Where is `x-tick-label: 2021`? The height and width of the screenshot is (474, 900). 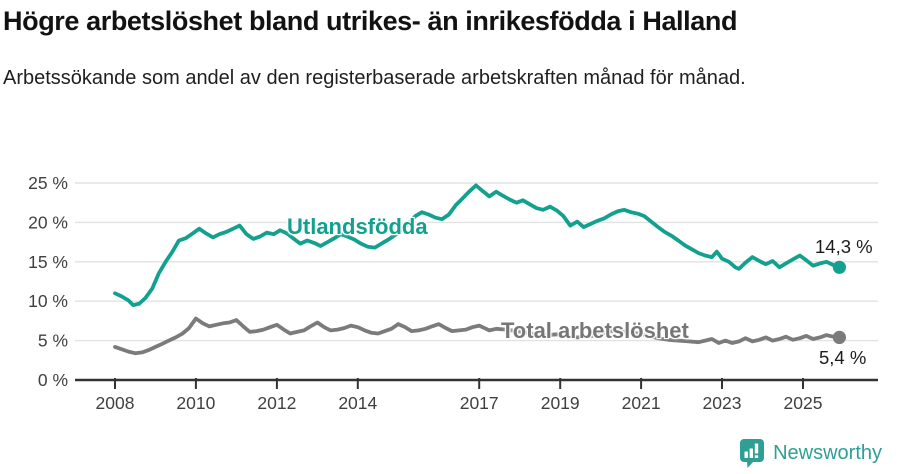
x-tick-label: 2021 is located at coordinates (641, 403).